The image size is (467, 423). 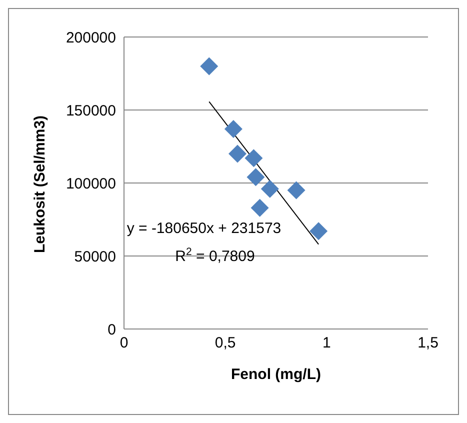 I want to click on x-tick-label: 1,5, so click(x=428, y=343).